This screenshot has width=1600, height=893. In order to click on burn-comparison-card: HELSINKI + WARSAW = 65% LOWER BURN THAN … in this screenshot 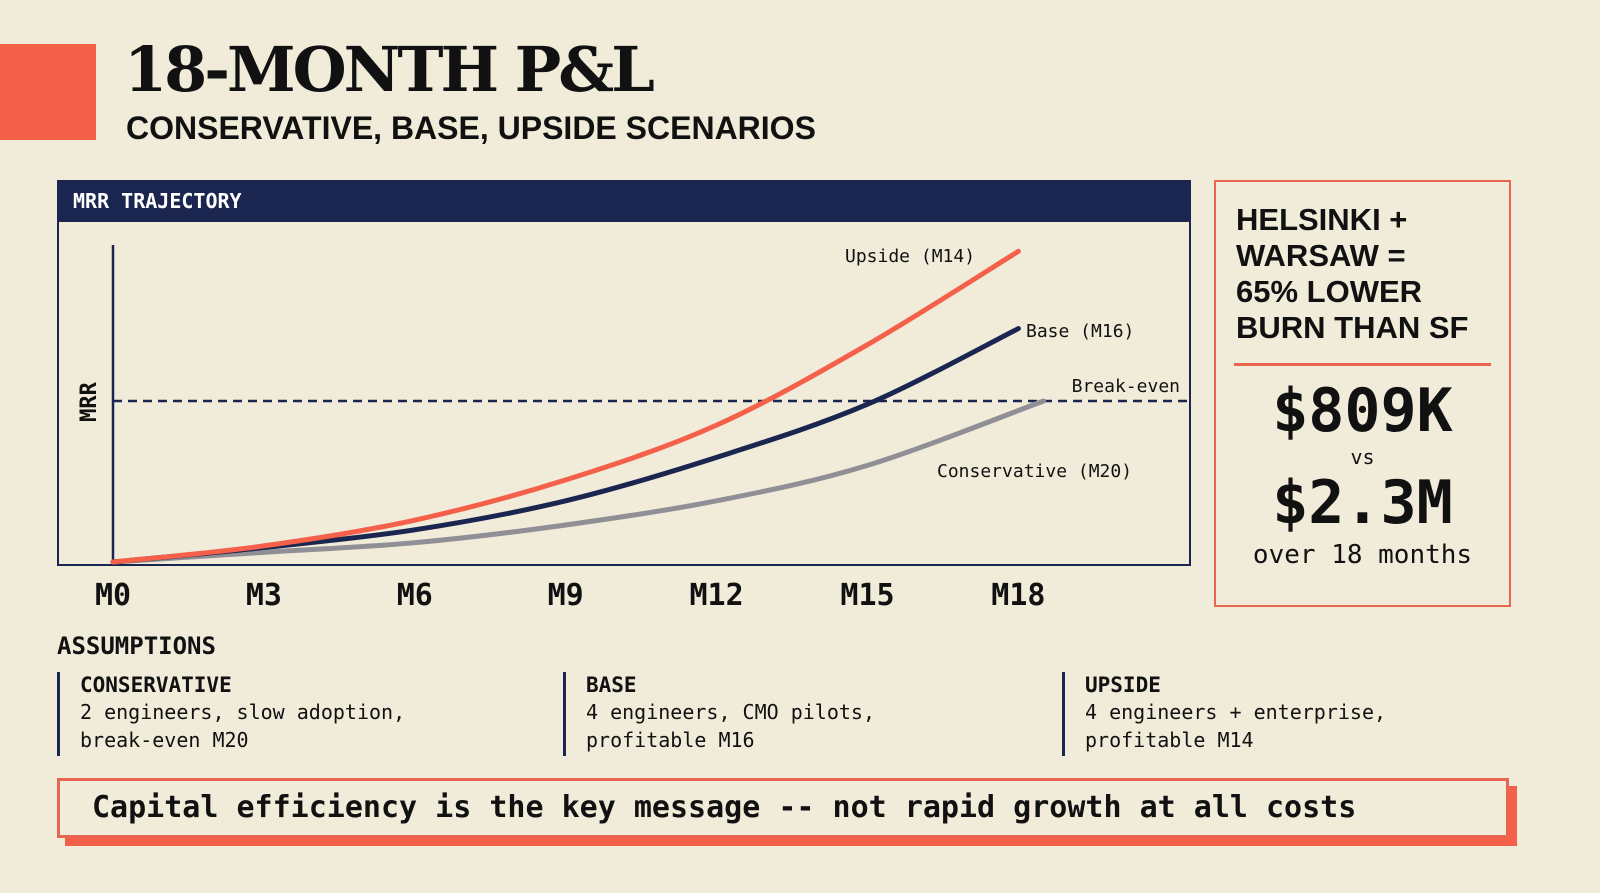, I will do `click(1362, 393)`.